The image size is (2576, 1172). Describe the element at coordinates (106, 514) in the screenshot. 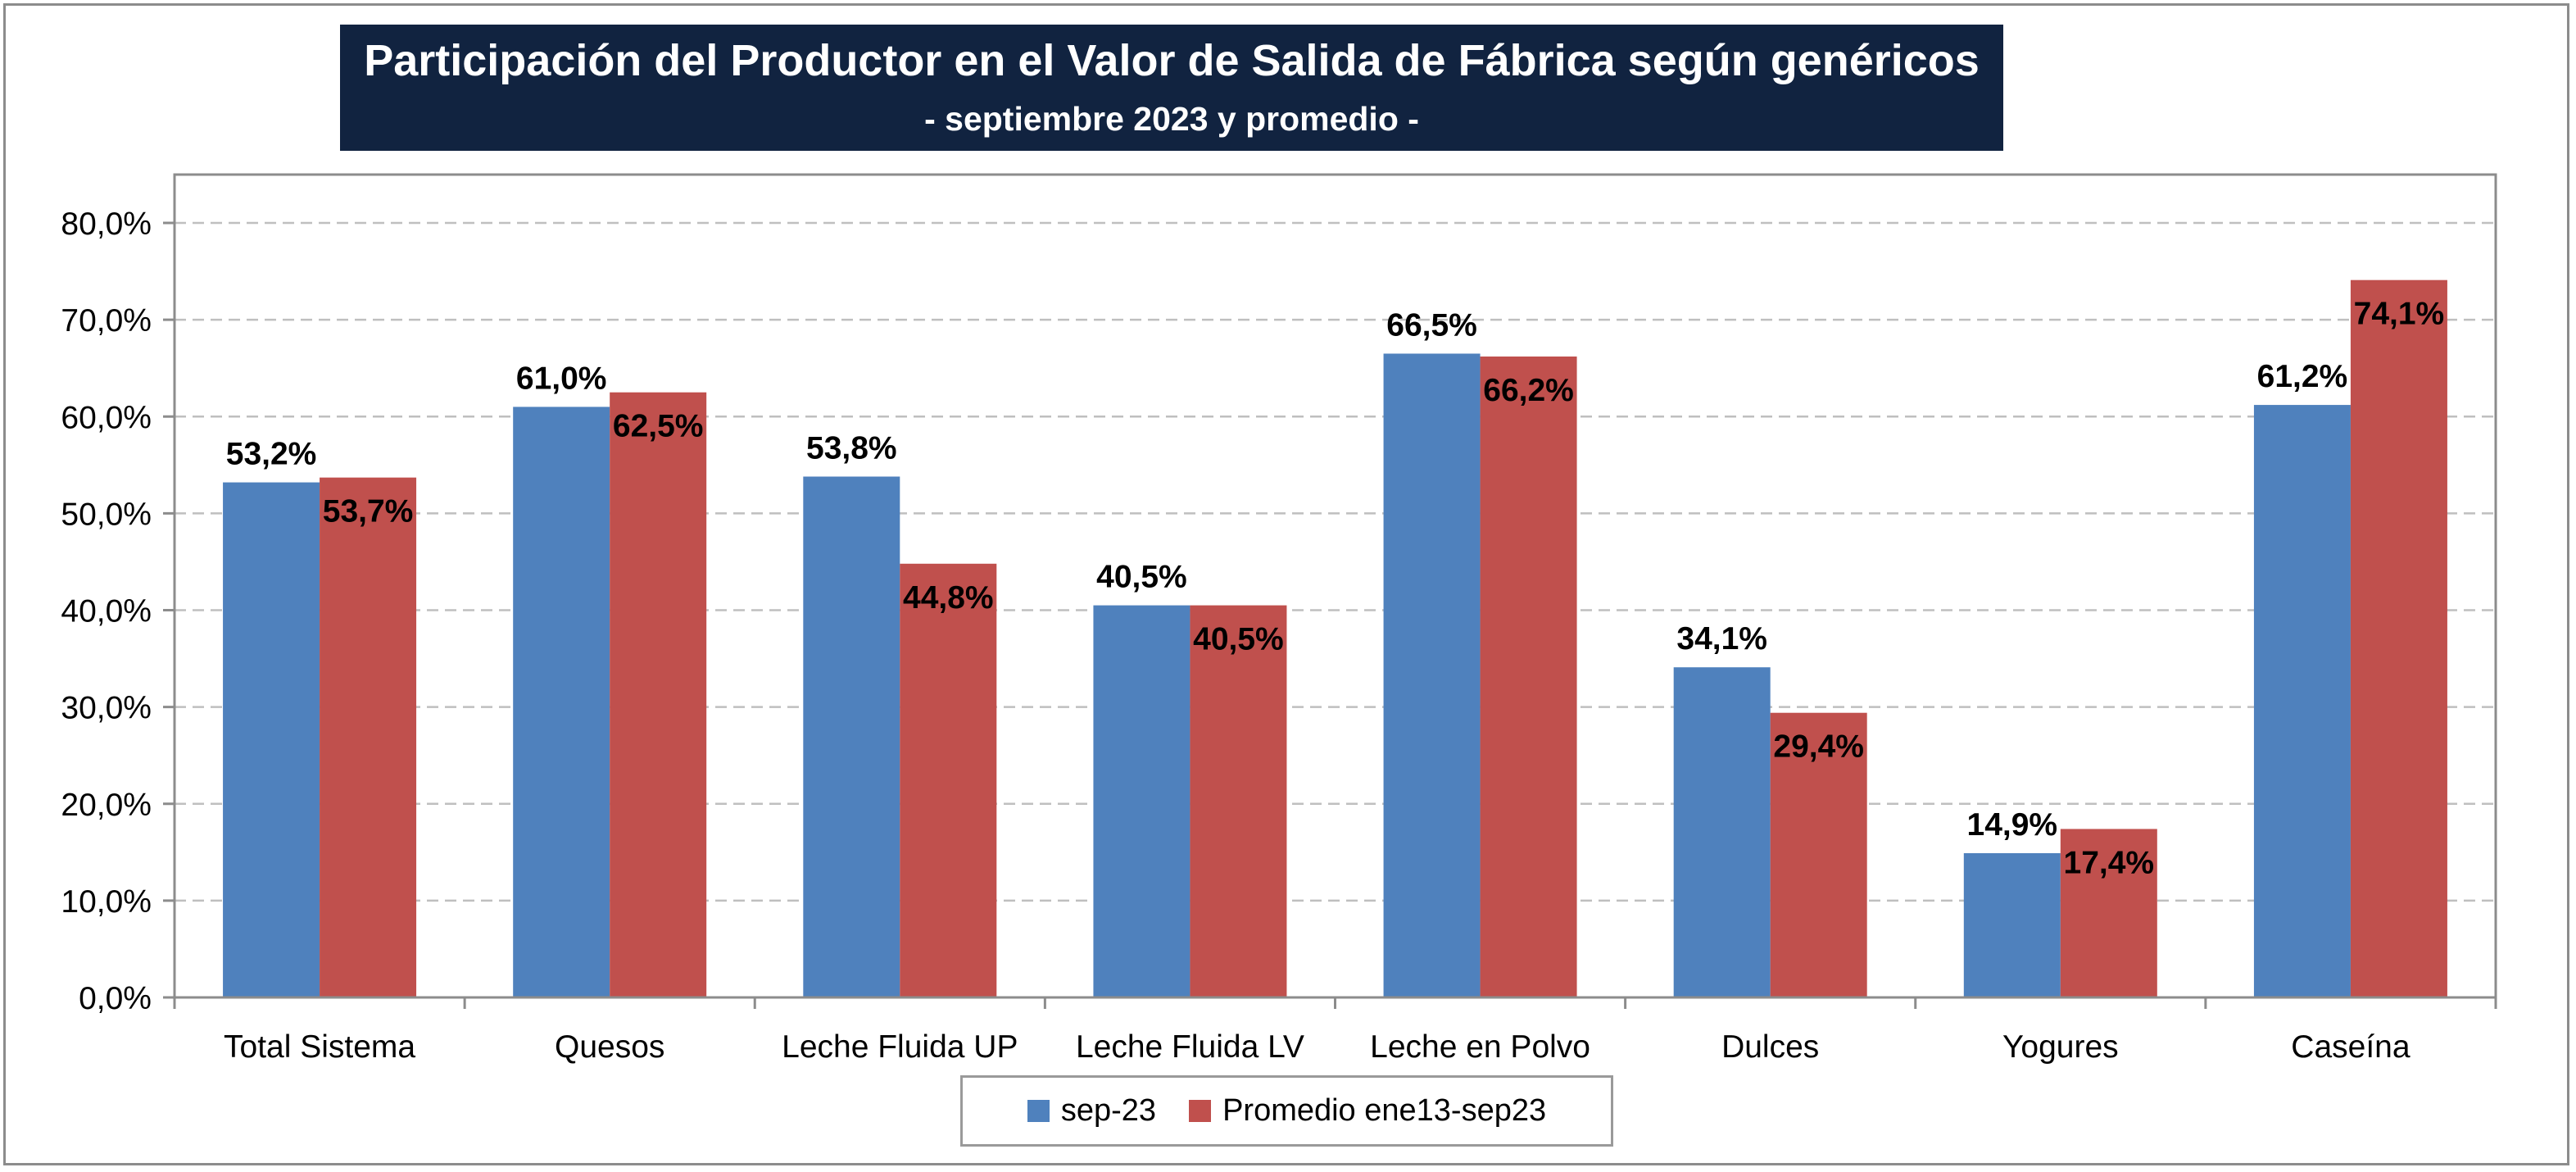

I see `y-tick-label: 50,0%` at that location.